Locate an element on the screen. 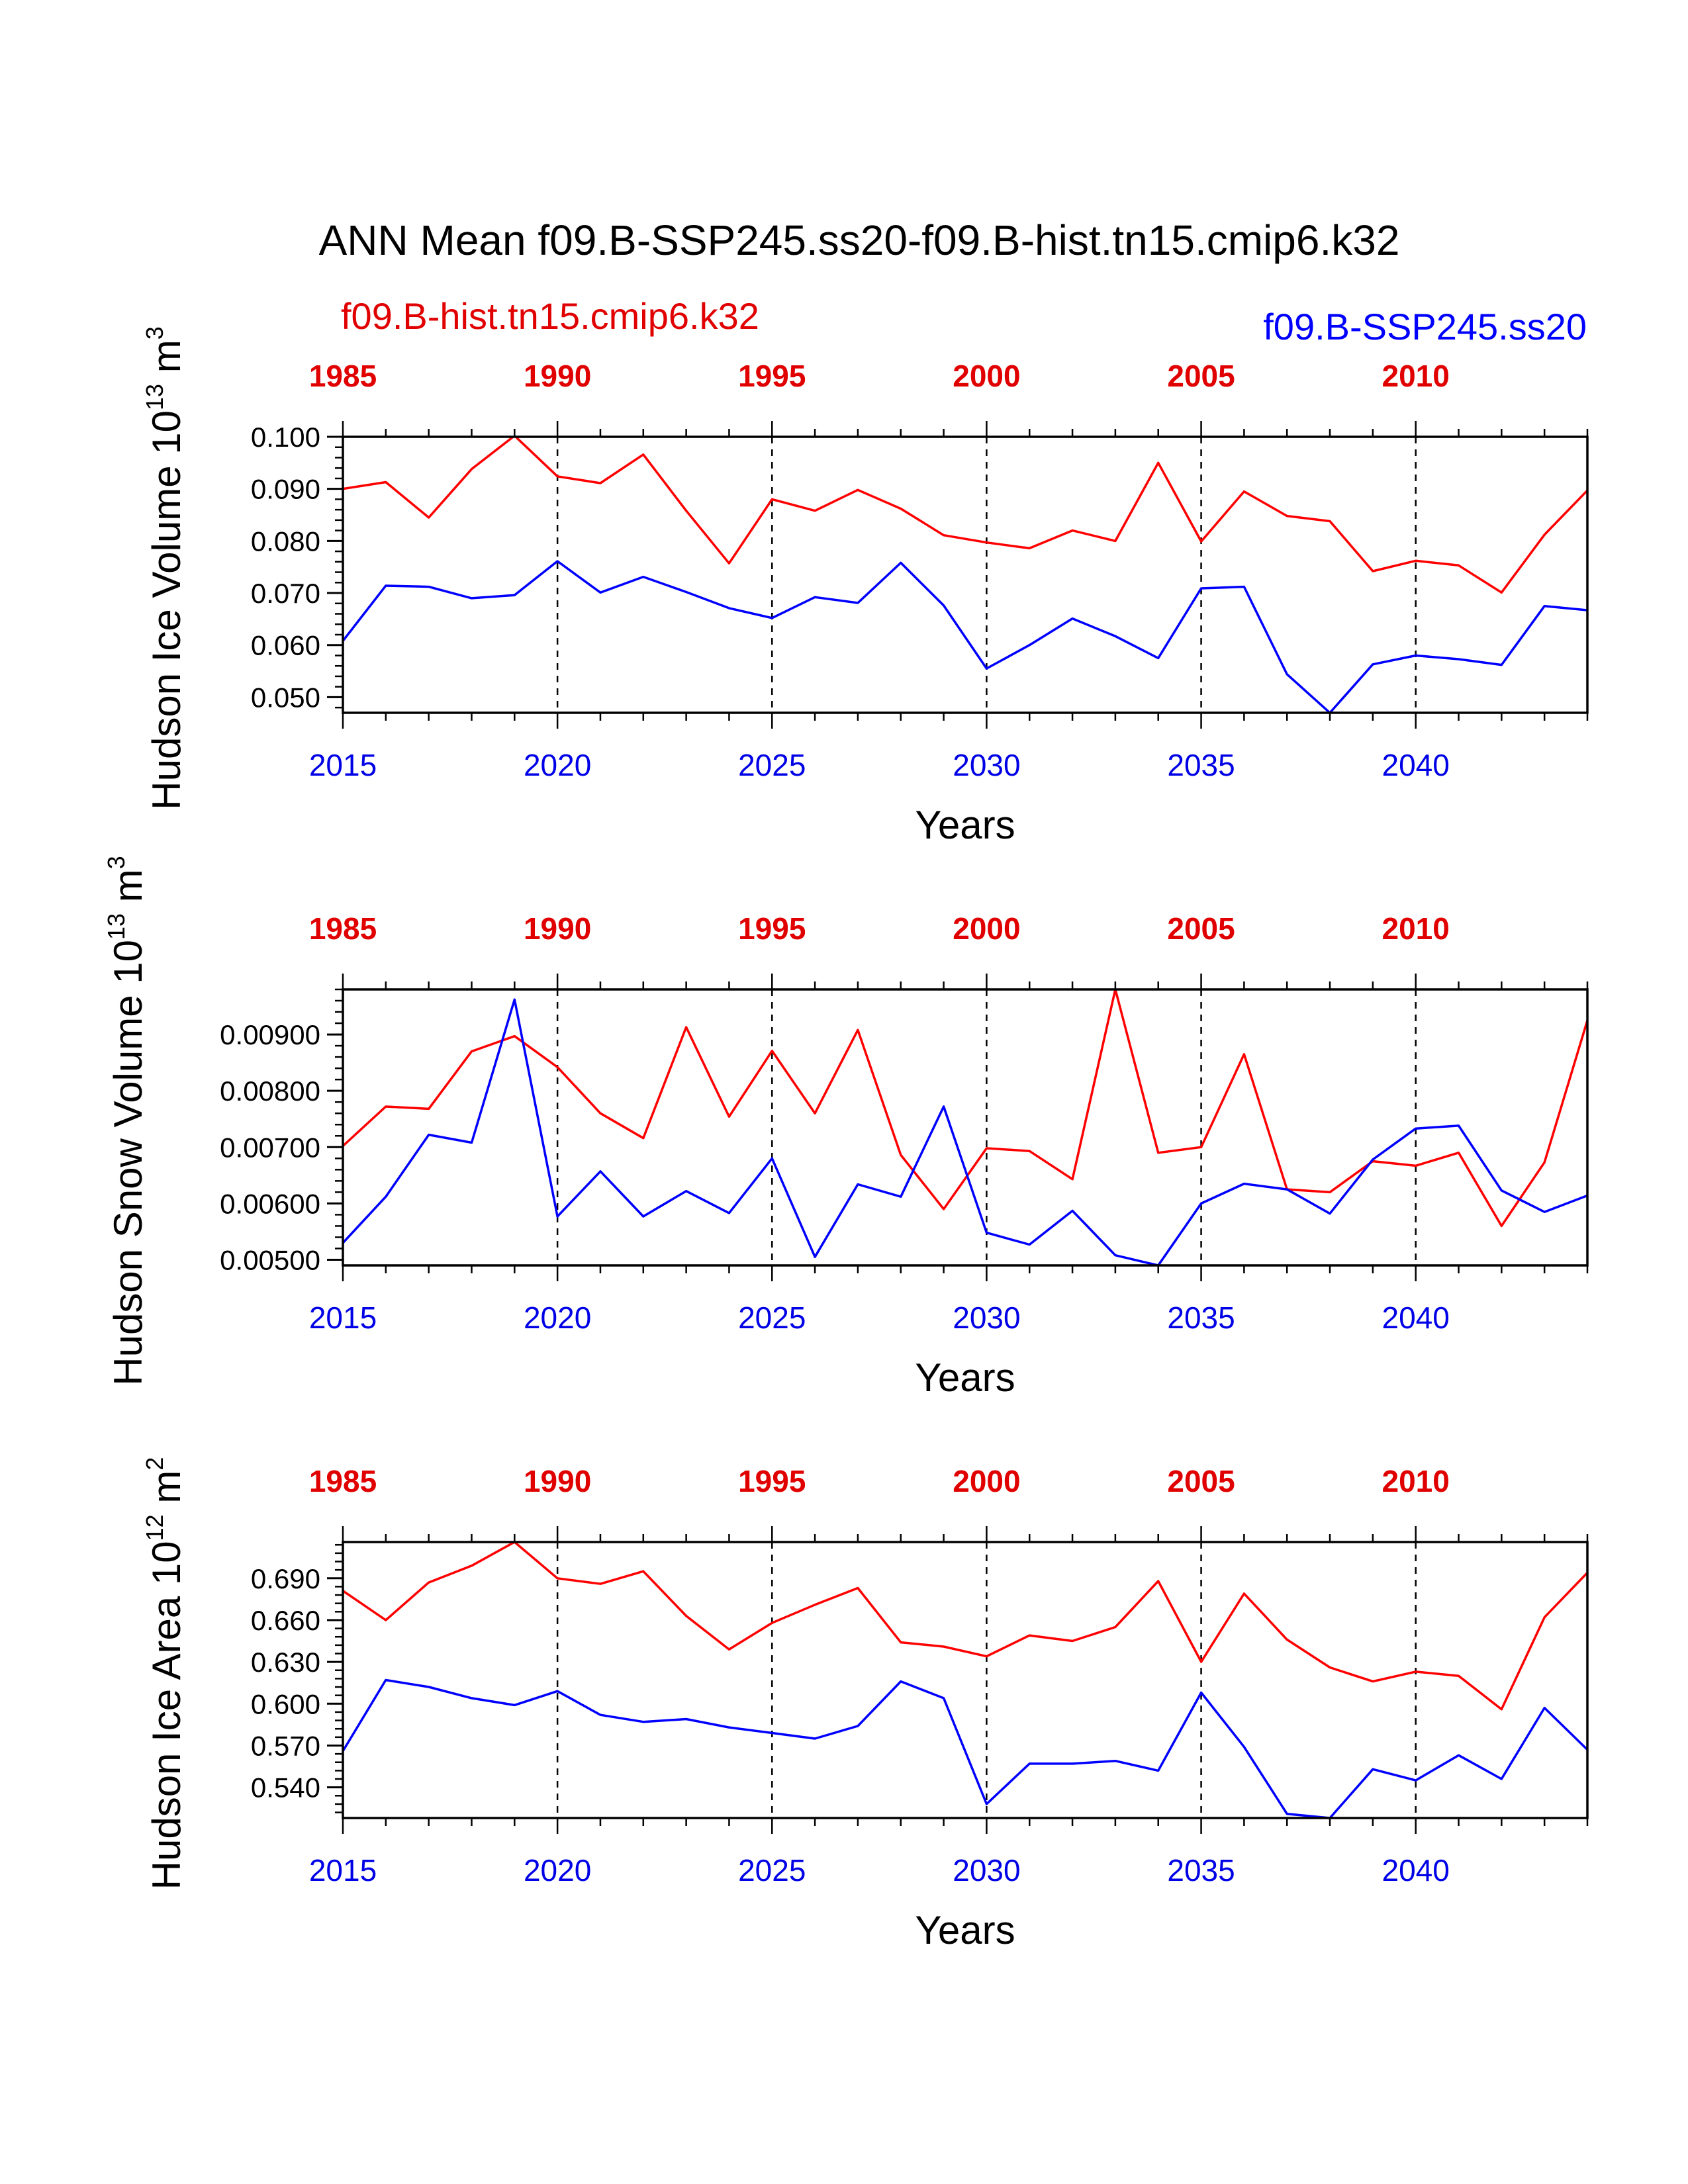 The image size is (1688, 2184). y-axis-title: Hudson Ice Volume 1013 m3 is located at coordinates (165, 567).